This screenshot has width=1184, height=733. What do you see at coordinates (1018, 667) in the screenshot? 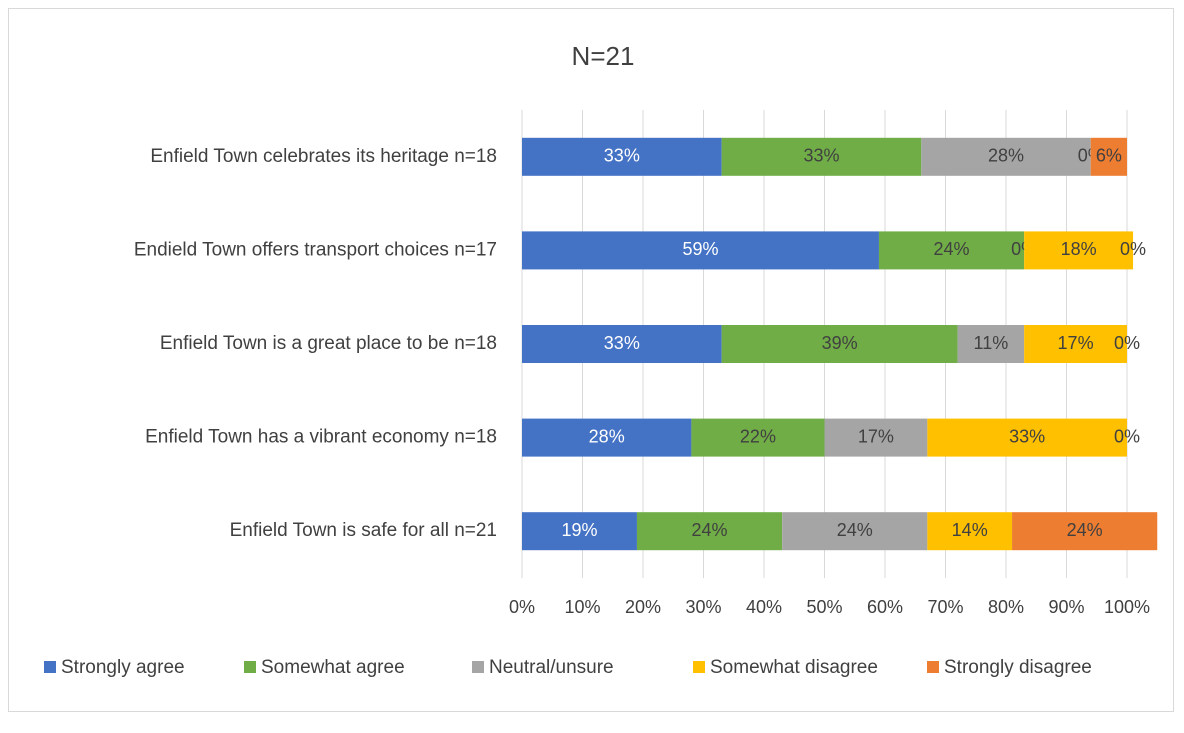
I see `legend-label: Strongly disagree` at bounding box center [1018, 667].